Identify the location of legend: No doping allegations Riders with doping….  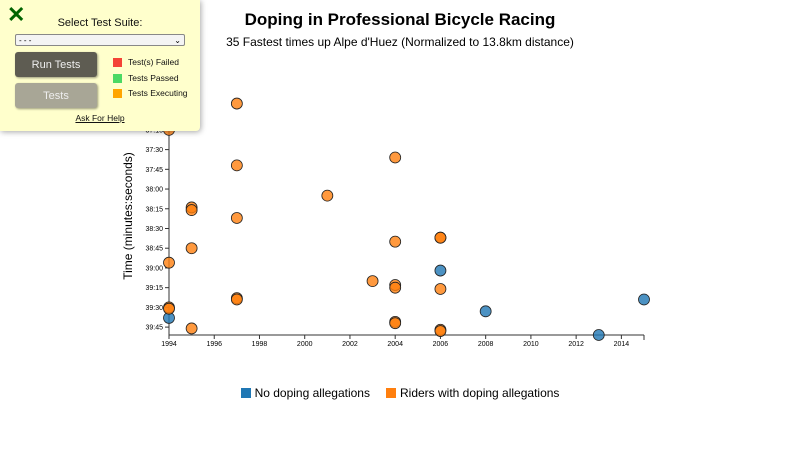
(400, 393).